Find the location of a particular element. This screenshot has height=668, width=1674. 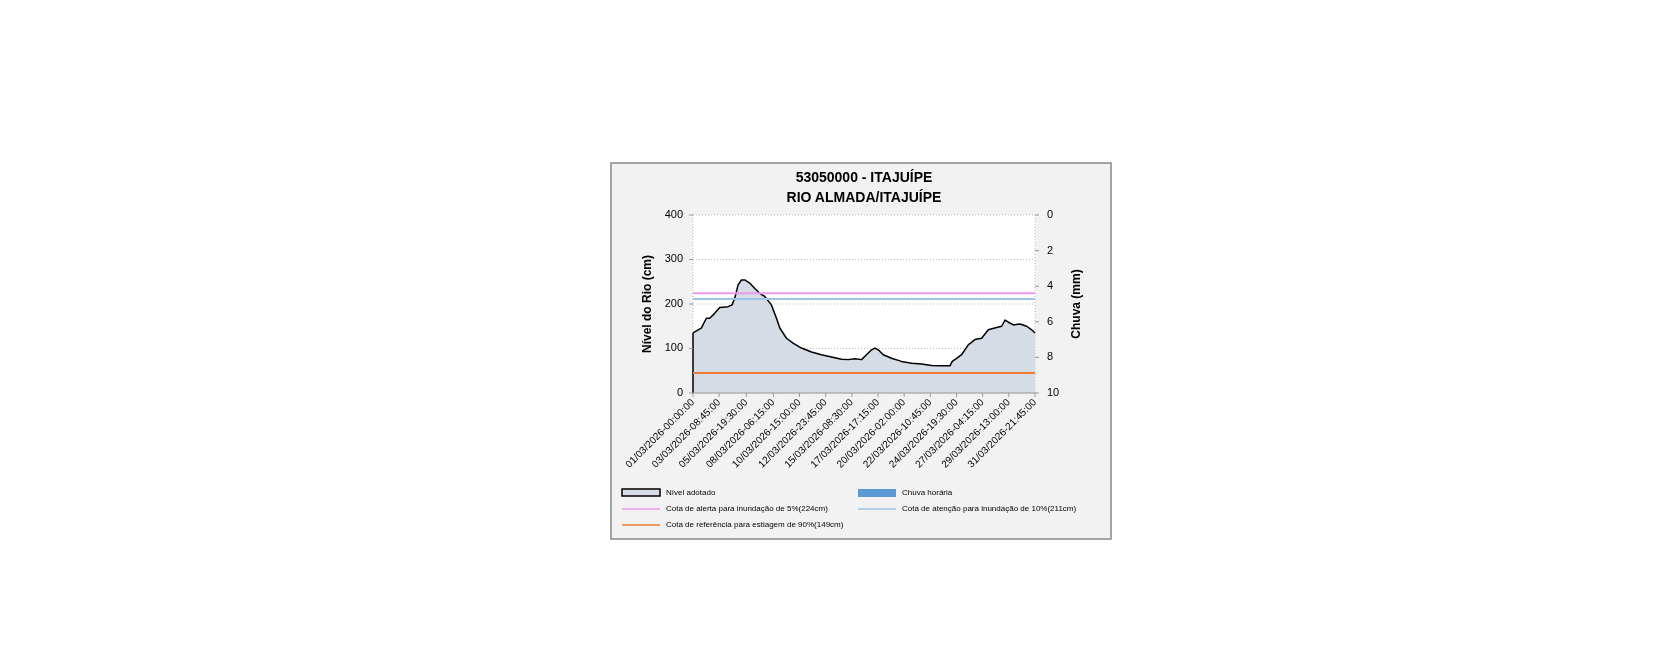

y2-tick-label: 4 is located at coordinates (1050, 285).